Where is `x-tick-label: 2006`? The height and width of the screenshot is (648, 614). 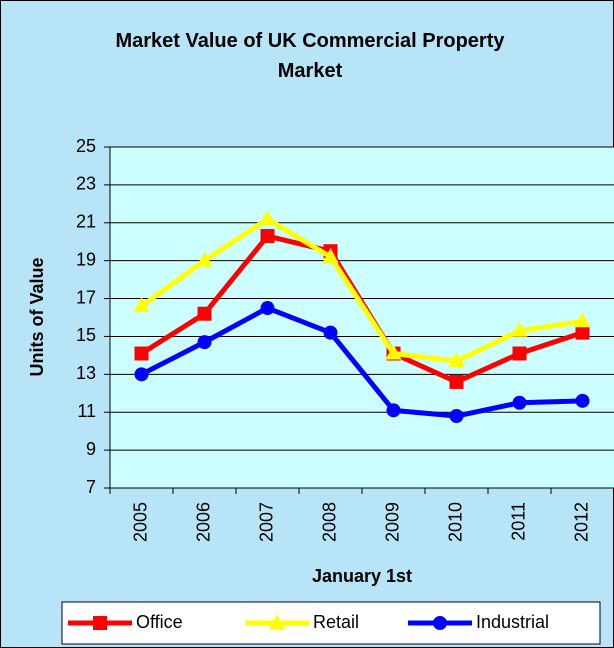
x-tick-label: 2006 is located at coordinates (203, 522).